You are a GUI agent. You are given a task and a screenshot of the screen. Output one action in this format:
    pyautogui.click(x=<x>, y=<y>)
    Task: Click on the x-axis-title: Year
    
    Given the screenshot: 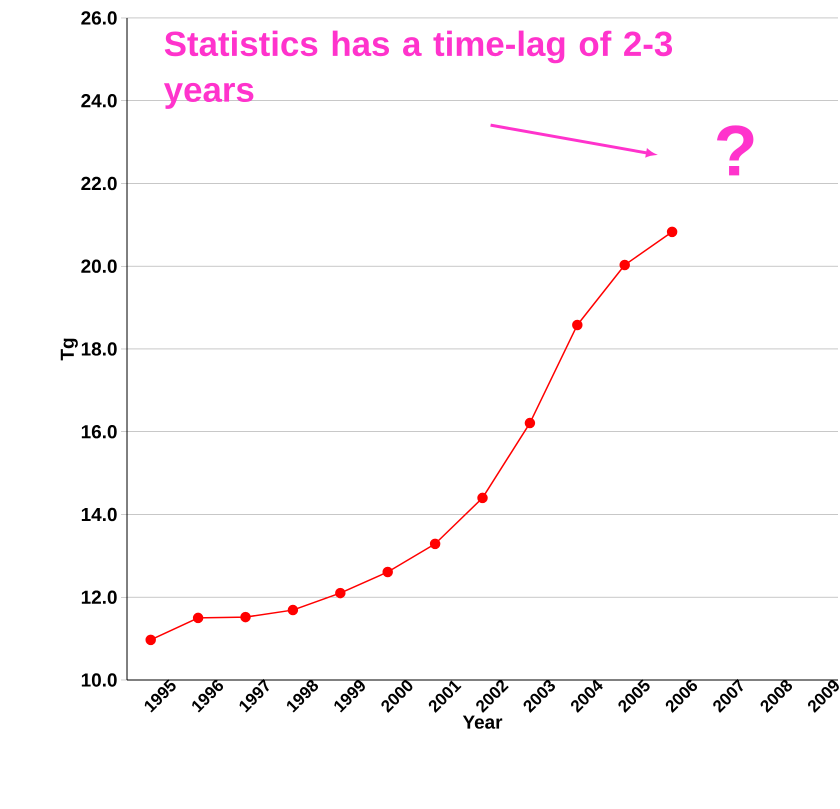 What is the action you would take?
    pyautogui.click(x=482, y=722)
    